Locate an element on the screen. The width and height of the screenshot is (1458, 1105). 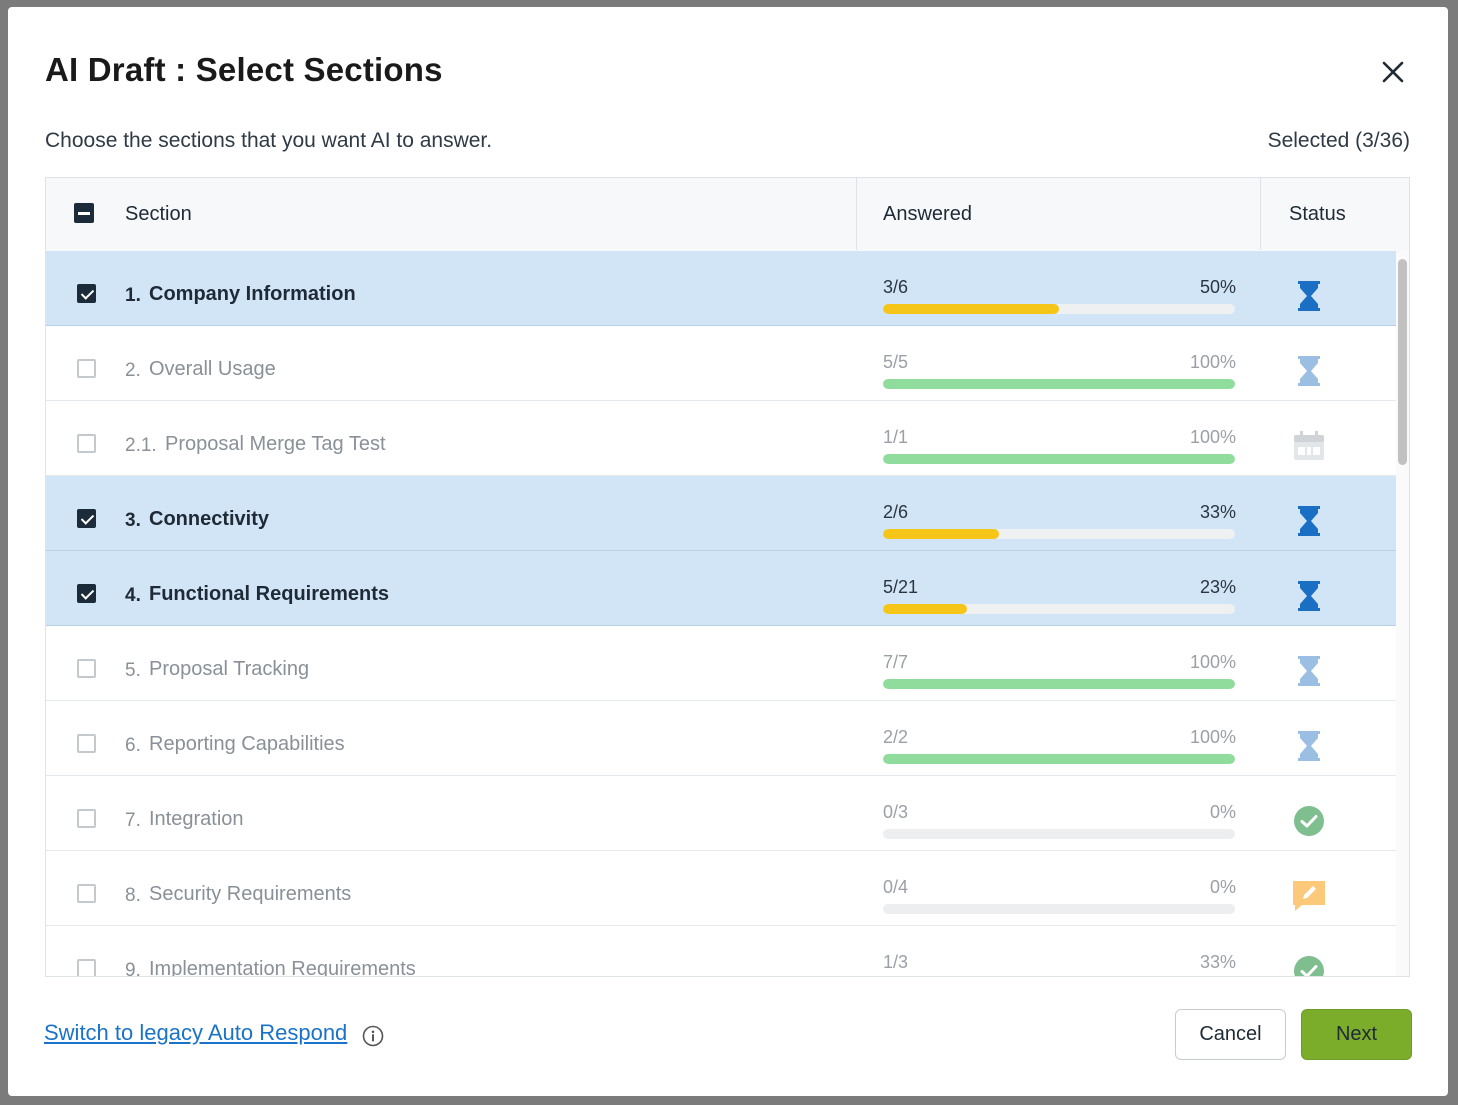
section-name: Connectivity is located at coordinates (209, 519).